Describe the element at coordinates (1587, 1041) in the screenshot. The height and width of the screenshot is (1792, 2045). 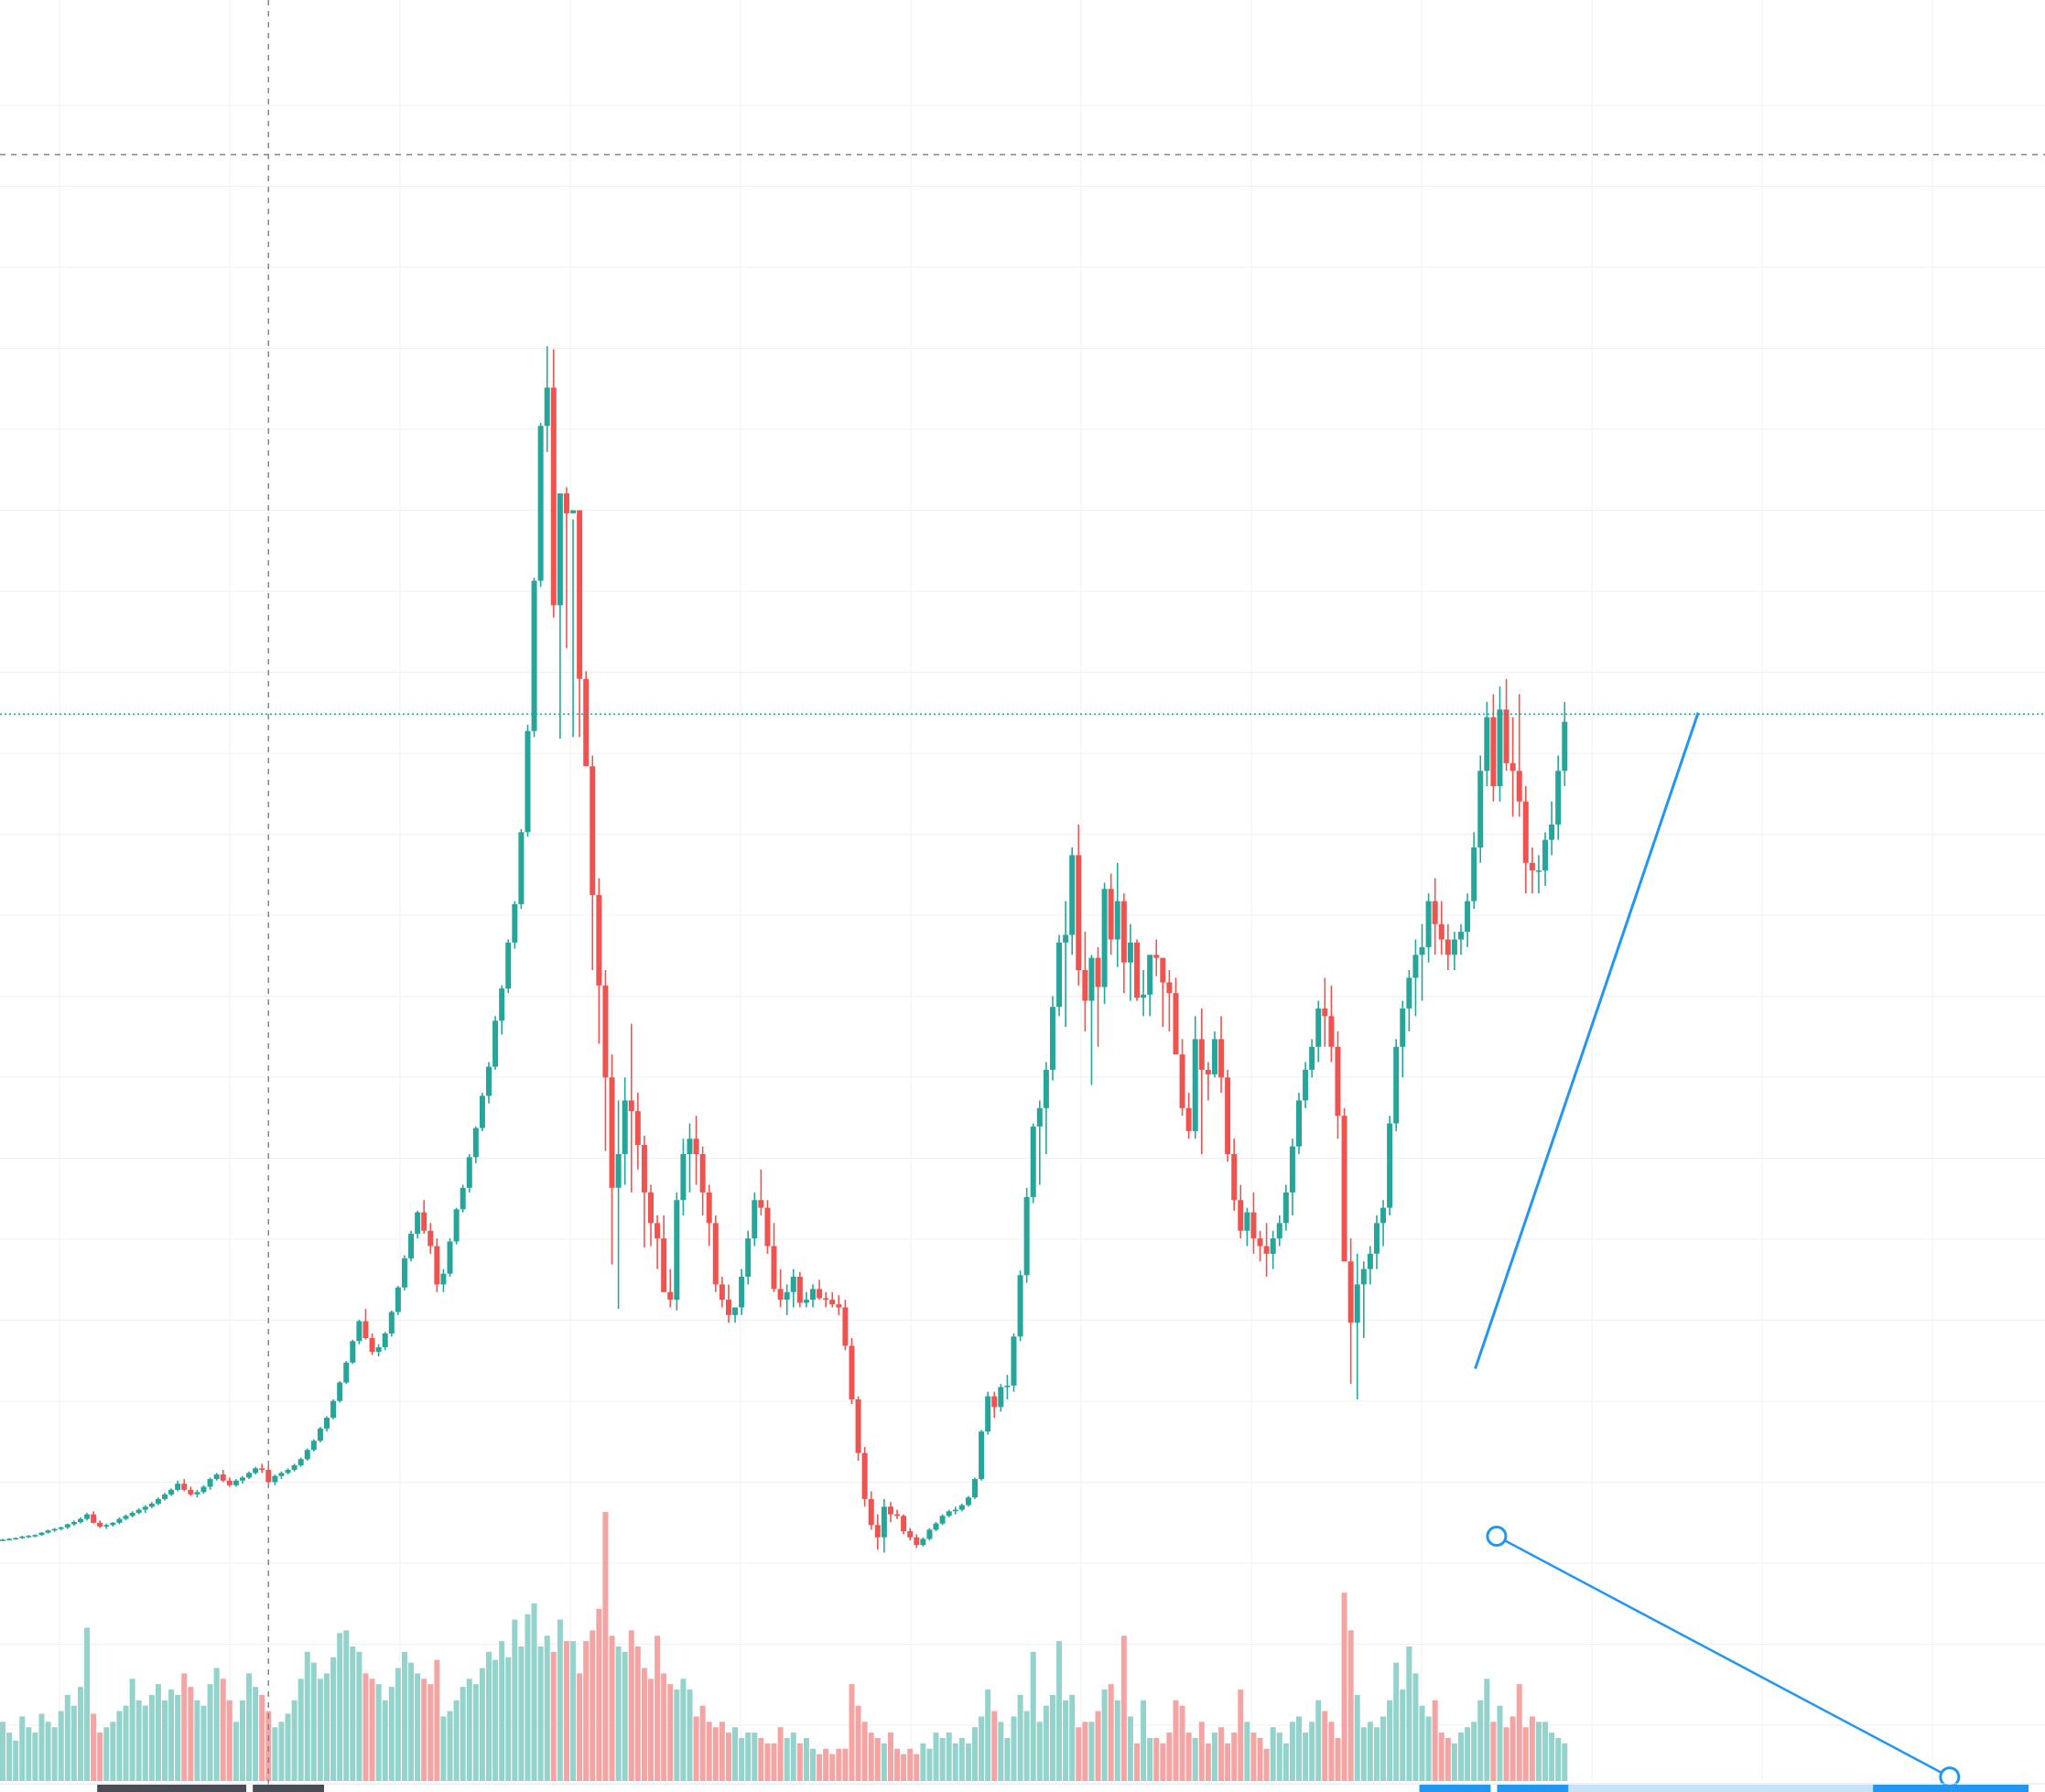
I see `trendline-price` at that location.